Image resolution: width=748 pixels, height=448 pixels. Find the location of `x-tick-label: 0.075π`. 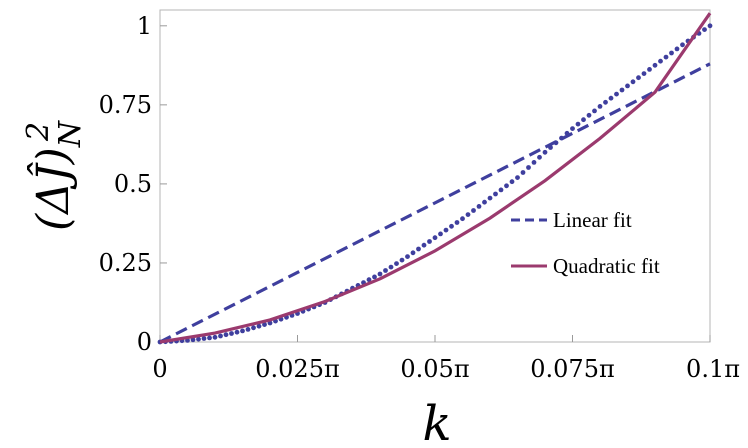

x-tick-label: 0.075π is located at coordinates (572, 369).